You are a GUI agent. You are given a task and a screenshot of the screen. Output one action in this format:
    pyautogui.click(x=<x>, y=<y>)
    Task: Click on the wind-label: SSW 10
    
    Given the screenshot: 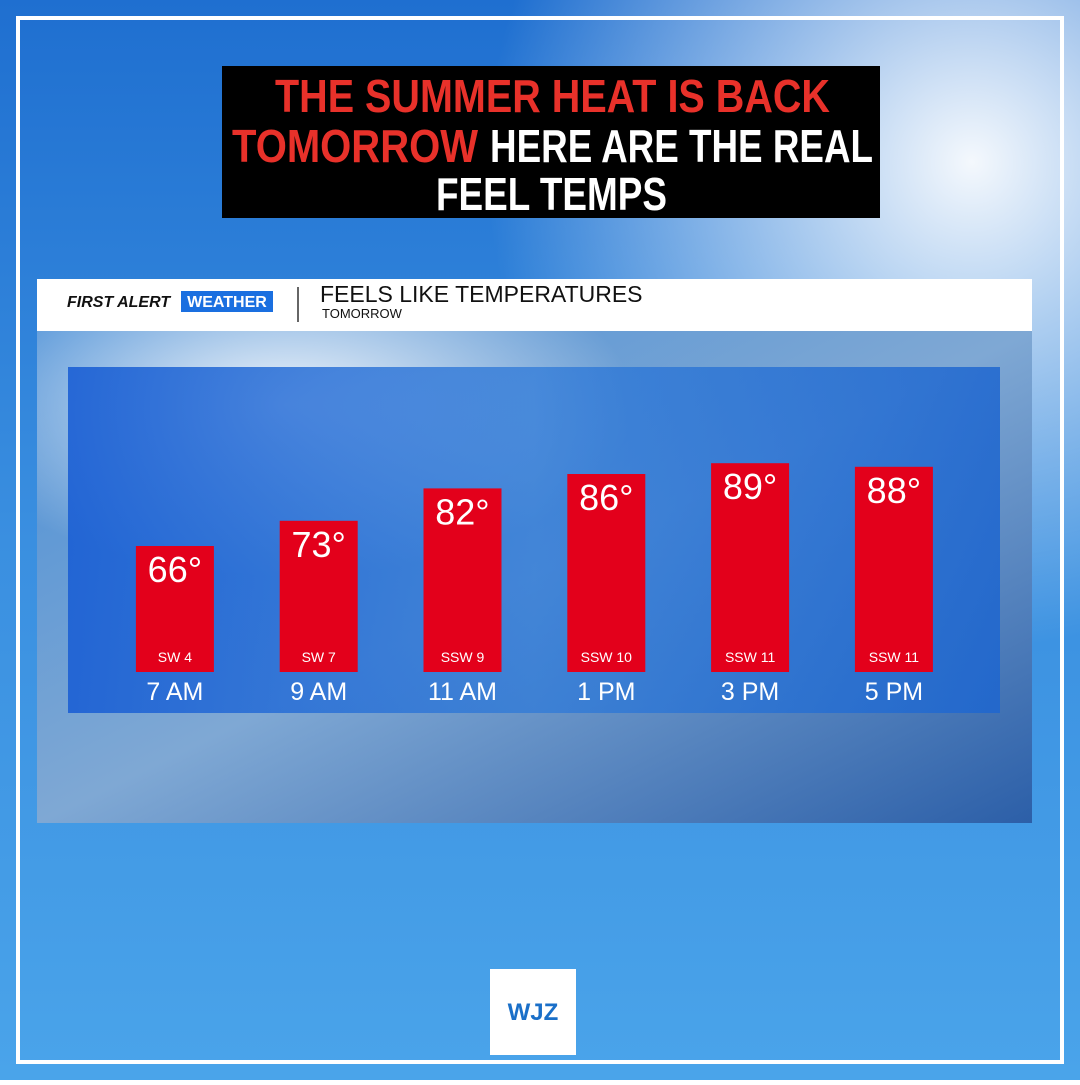 What is the action you would take?
    pyautogui.click(x=607, y=657)
    